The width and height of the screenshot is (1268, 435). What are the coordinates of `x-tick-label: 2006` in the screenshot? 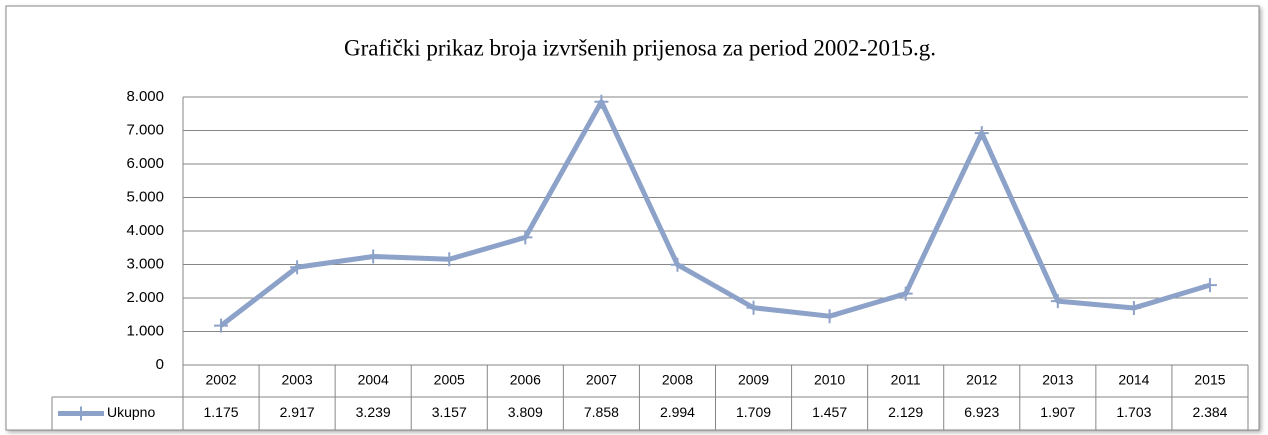 It's located at (525, 380).